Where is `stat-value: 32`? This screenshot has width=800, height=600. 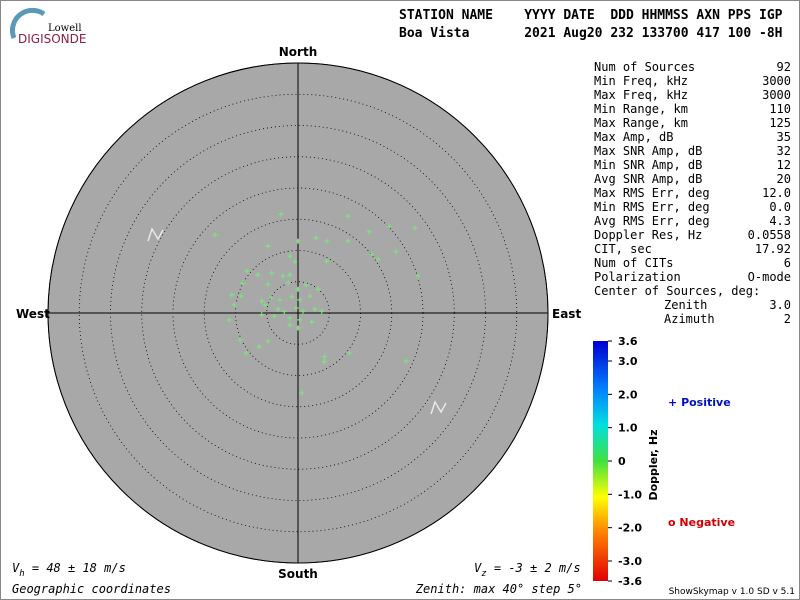
stat-value: 32 is located at coordinates (784, 151).